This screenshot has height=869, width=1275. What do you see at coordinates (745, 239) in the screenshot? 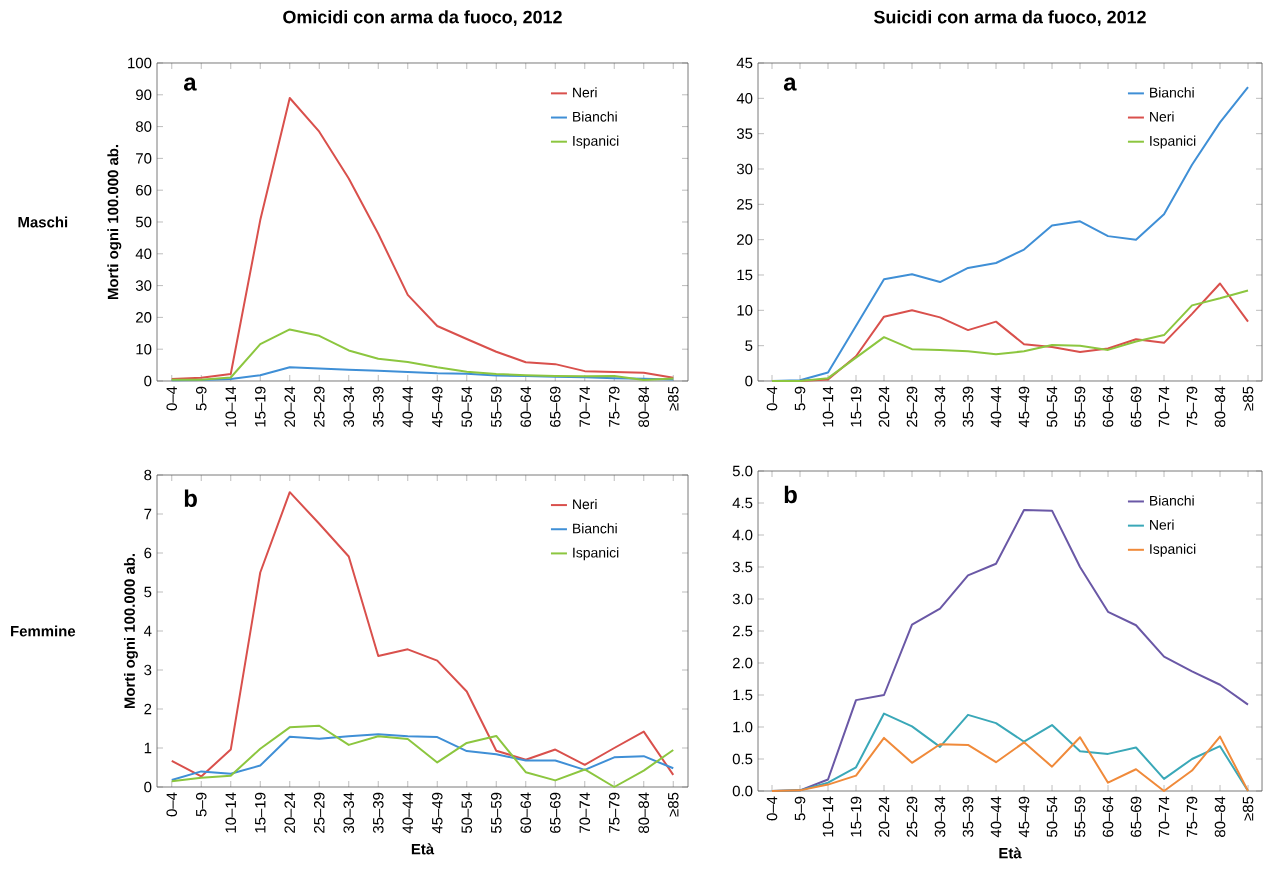
I see `y-tick-label: 20` at bounding box center [745, 239].